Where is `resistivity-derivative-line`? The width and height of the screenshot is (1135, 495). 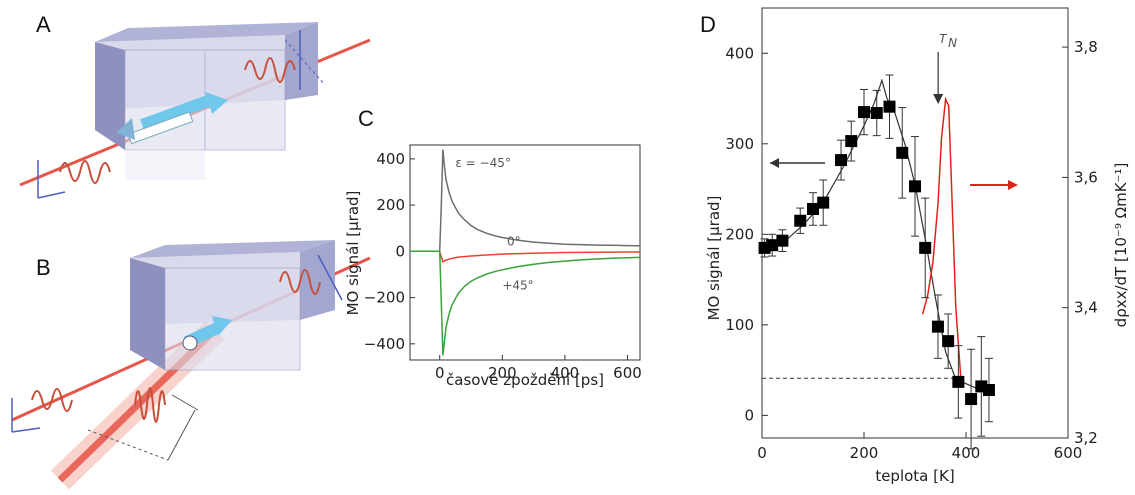 resistivity-derivative-line is located at coordinates (941, 238).